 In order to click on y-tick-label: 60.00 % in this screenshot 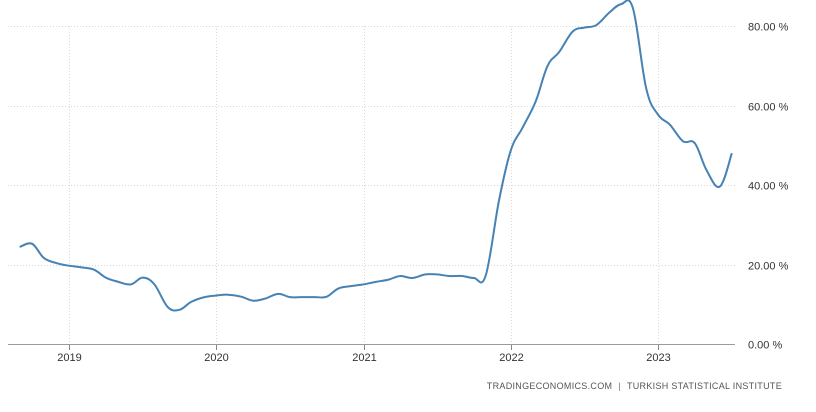, I will do `click(768, 108)`.